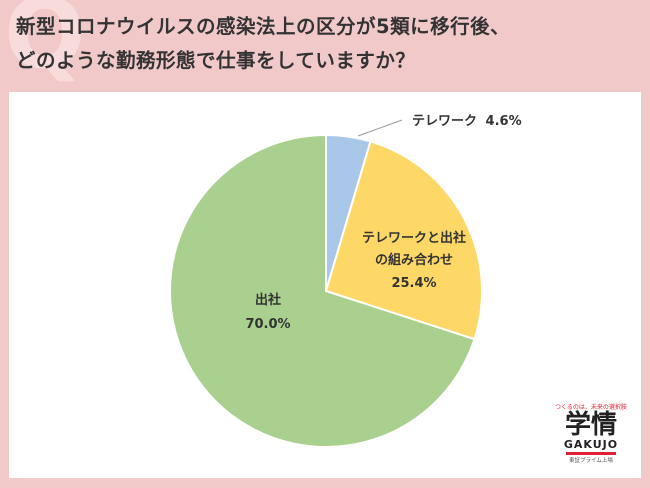 The image size is (650, 488). I want to click on telework-leader-line, so click(380, 128).